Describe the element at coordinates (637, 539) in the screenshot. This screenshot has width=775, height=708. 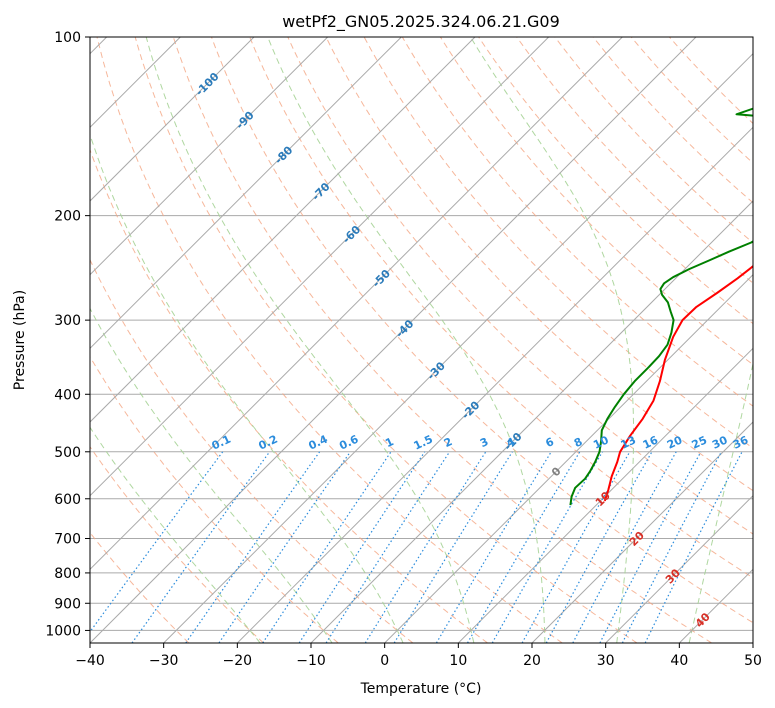
I see `isotherm-label: 20` at that location.